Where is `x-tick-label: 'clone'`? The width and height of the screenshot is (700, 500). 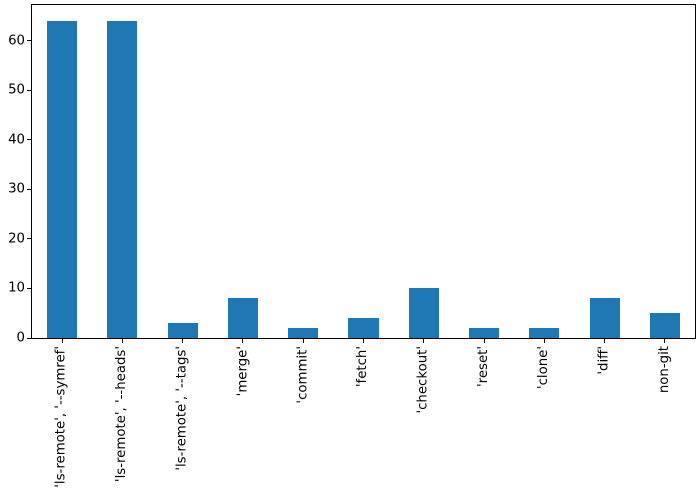
x-tick-label: 'clone' is located at coordinates (544, 368).